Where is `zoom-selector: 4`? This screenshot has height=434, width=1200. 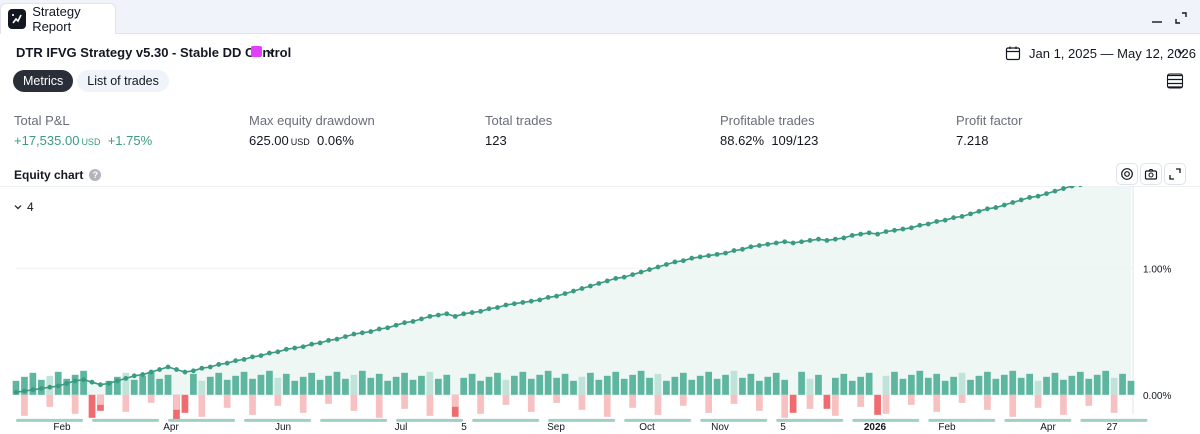 zoom-selector: 4 is located at coordinates (23, 207).